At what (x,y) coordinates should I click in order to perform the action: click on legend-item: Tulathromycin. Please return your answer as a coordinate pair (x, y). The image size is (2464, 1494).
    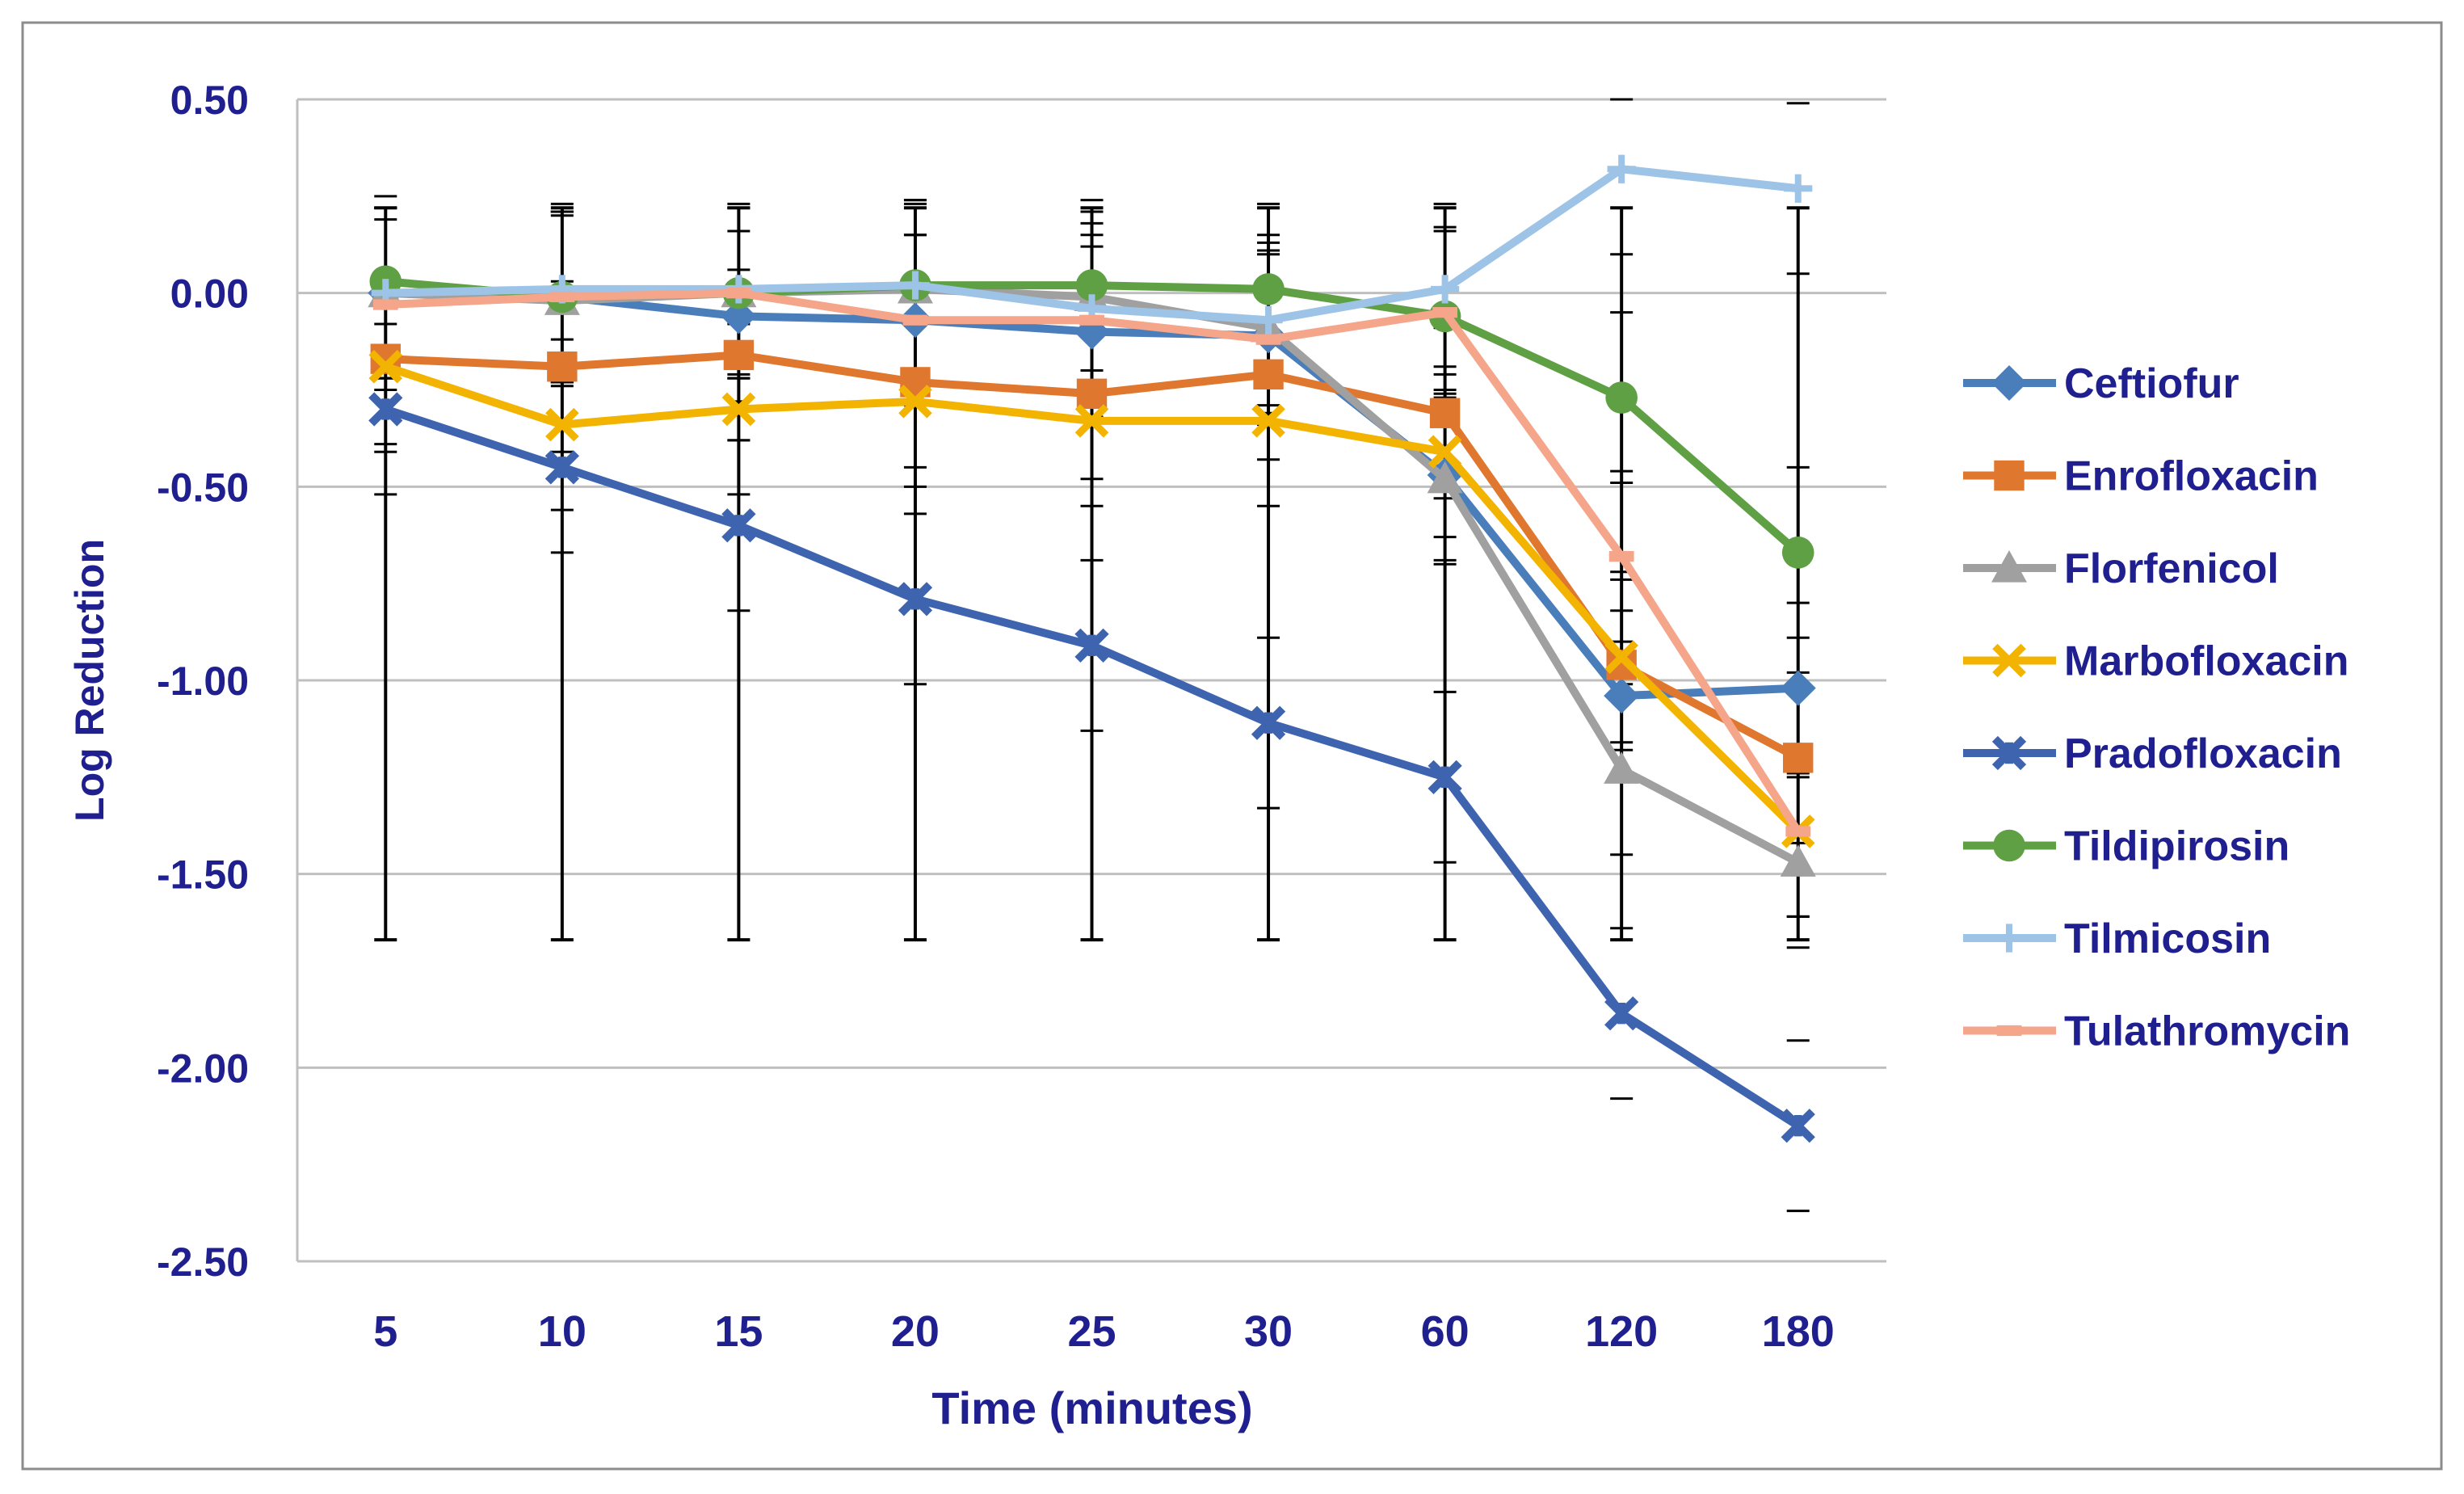
    Looking at the image, I should click on (2156, 1031).